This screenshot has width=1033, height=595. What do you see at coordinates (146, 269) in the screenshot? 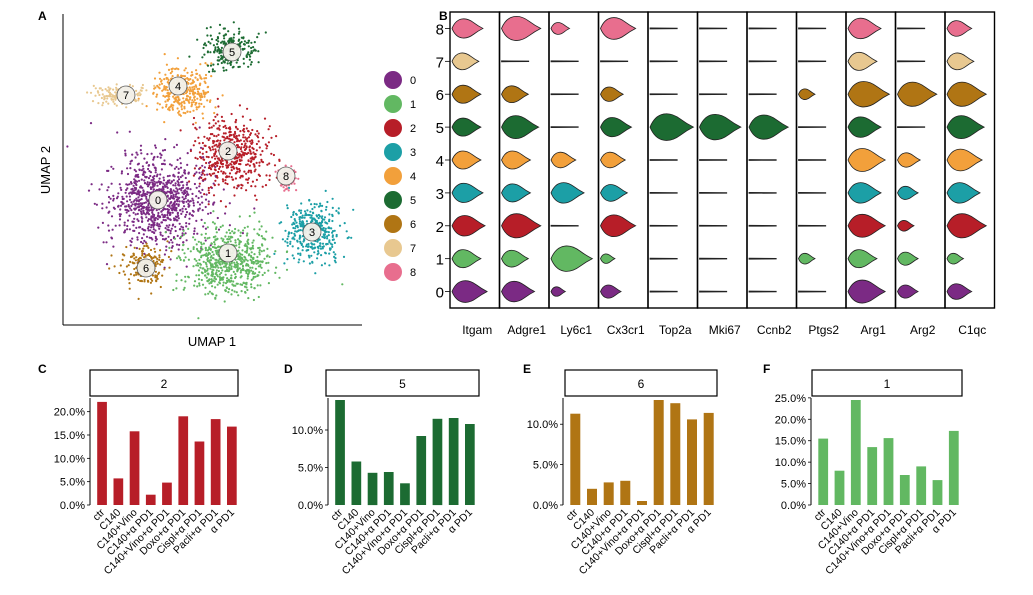
I see `cluster-label-text: 6` at bounding box center [146, 269].